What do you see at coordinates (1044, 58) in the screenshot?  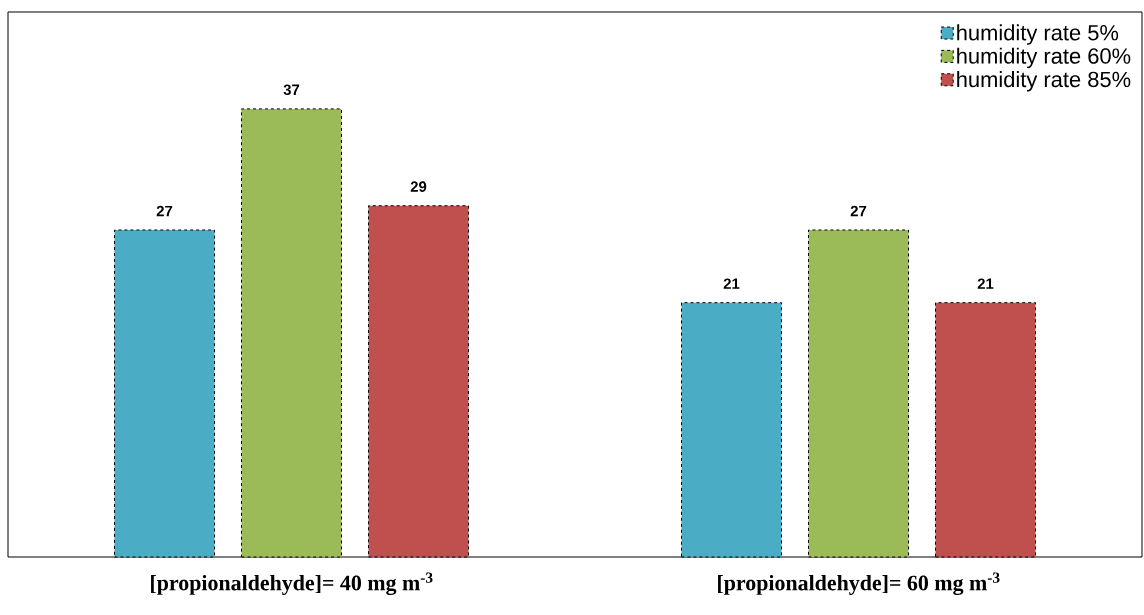 I see `legend-label: humidity rate 60%` at bounding box center [1044, 58].